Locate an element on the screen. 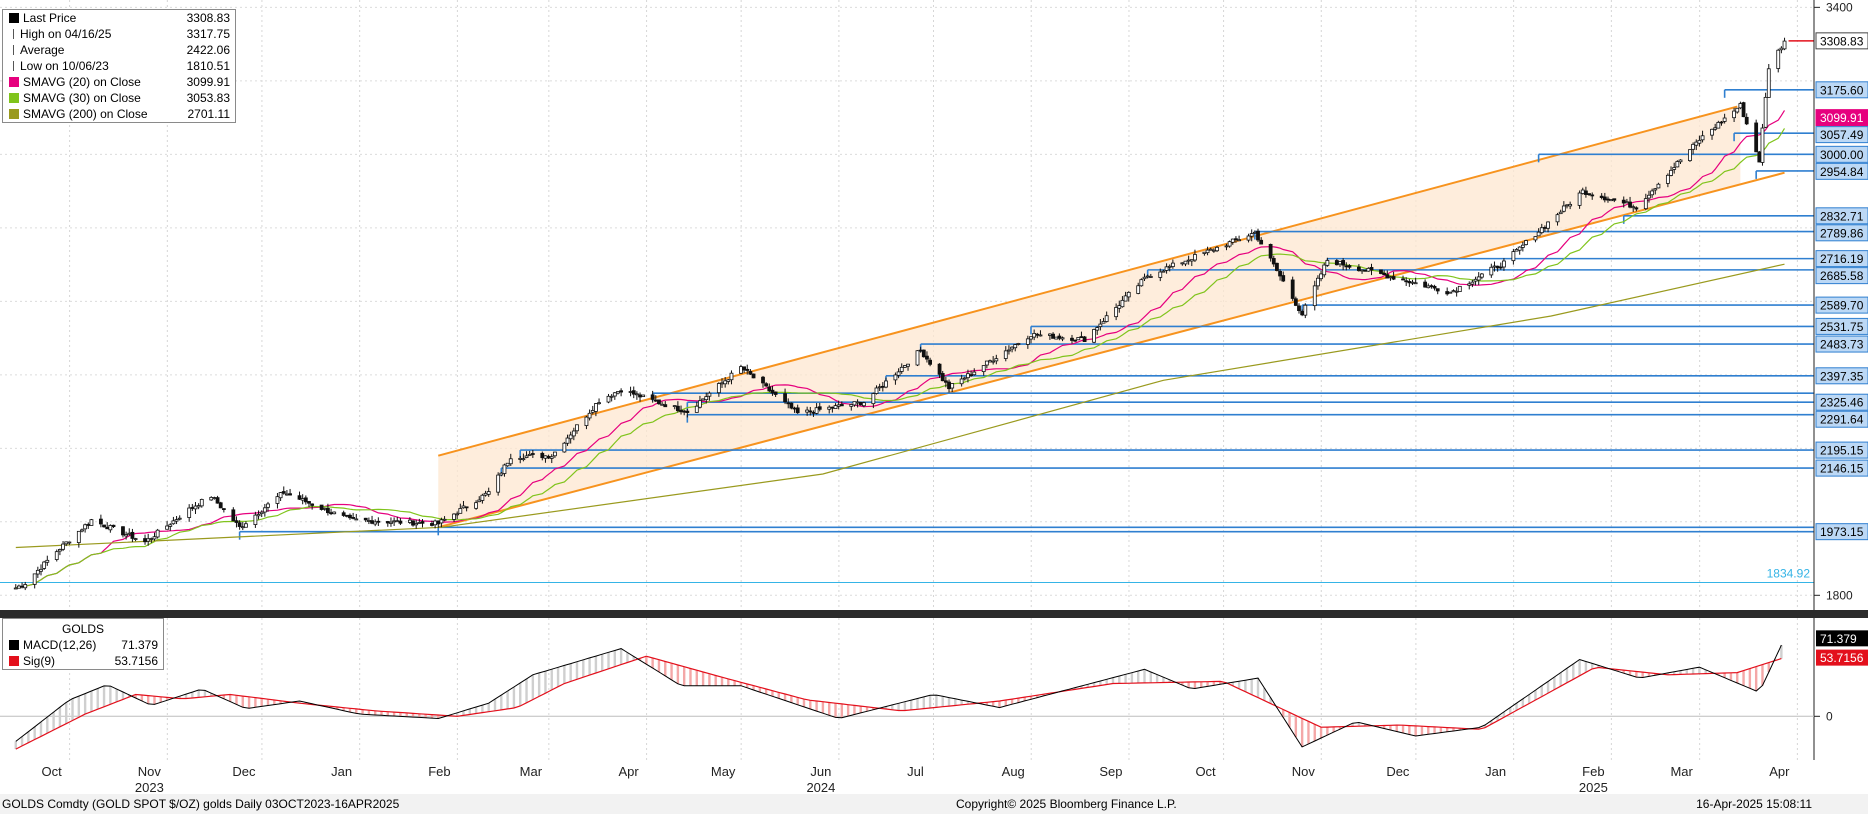 The image size is (1868, 814). legend-row: SMAVG (20) on Close 3099.91 is located at coordinates (119, 82).